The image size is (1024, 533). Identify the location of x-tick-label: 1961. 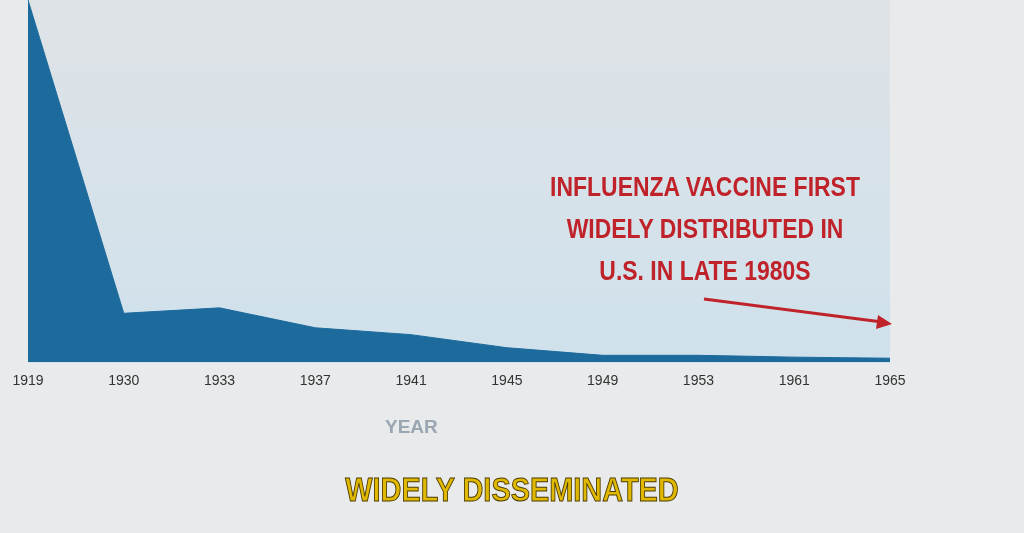
(794, 380).